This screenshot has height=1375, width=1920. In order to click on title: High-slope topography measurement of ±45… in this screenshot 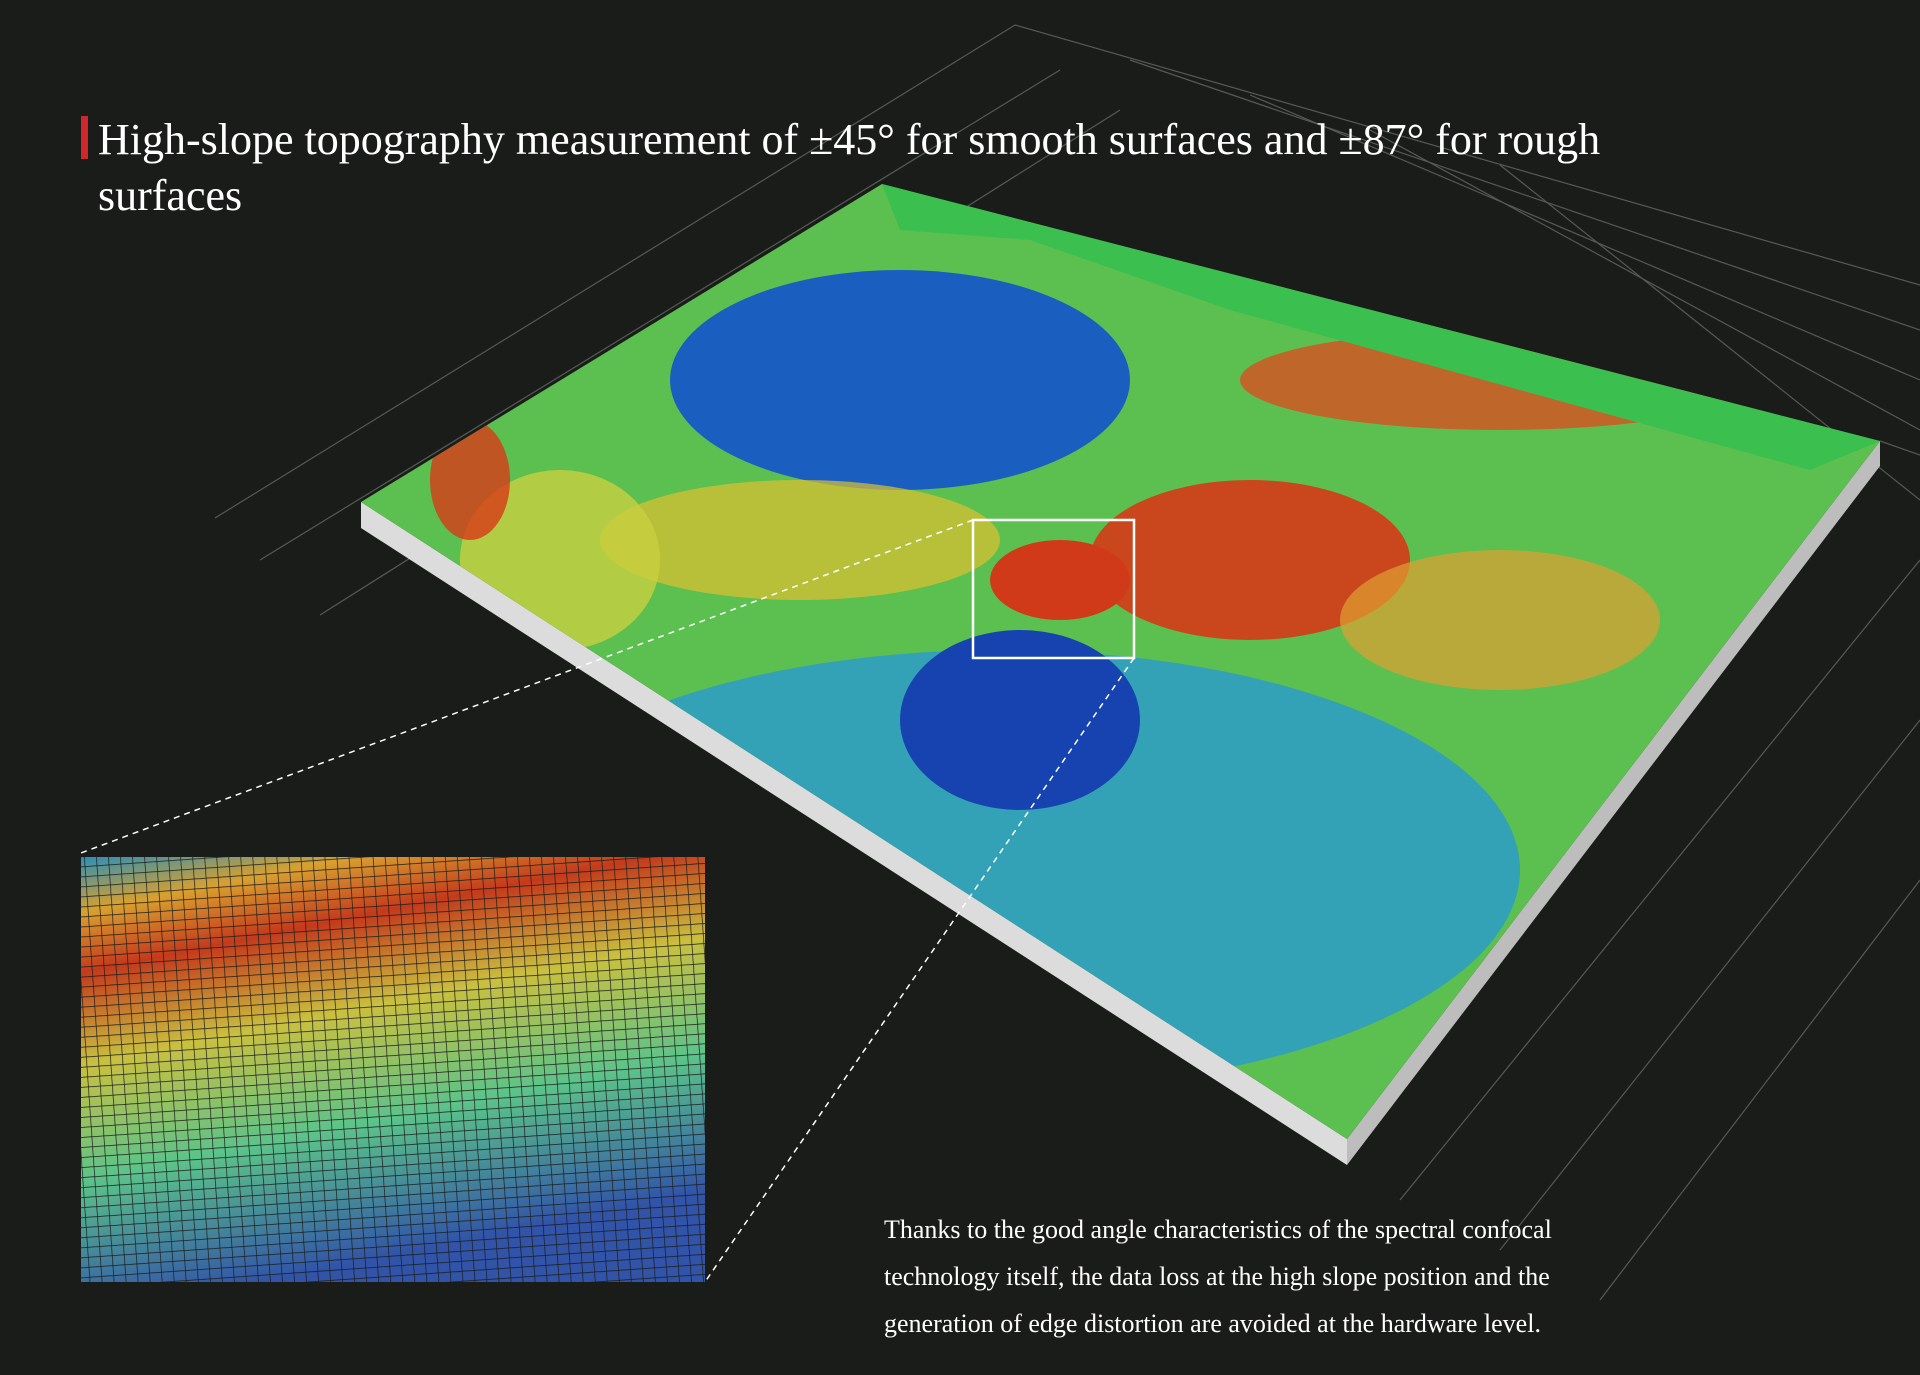, I will do `click(849, 167)`.